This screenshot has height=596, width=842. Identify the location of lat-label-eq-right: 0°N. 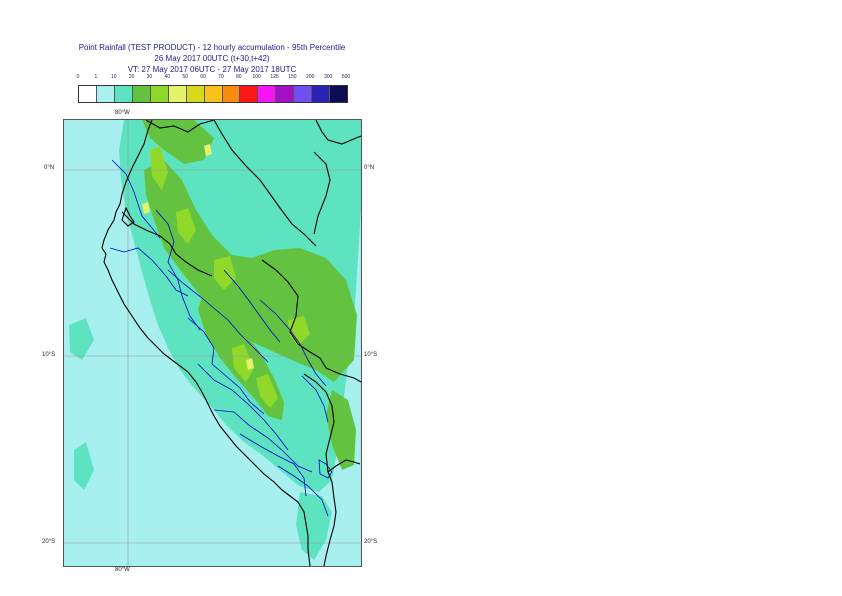
(369, 168).